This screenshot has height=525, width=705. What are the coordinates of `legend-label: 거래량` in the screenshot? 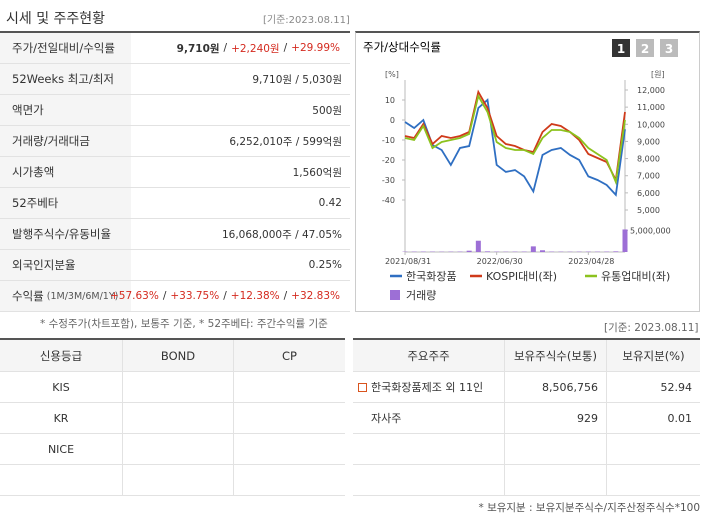 It's located at (421, 295).